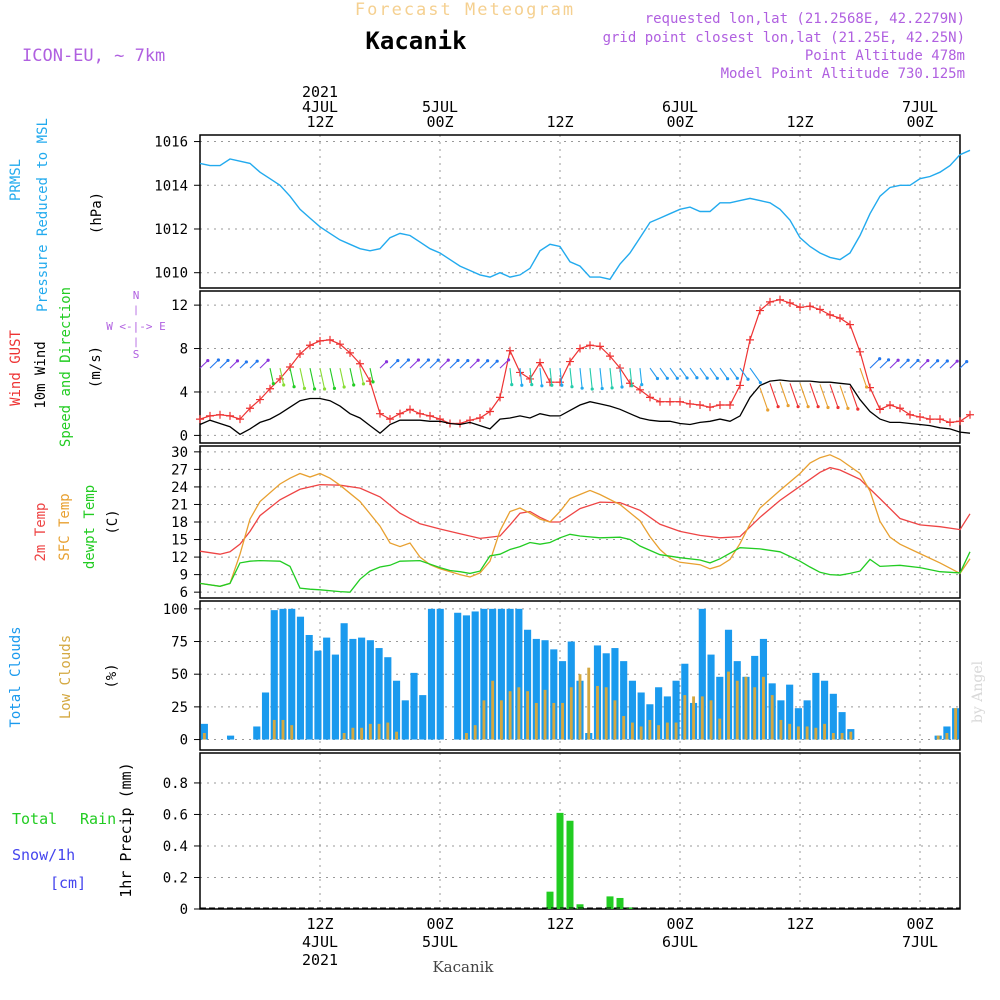 This screenshot has width=1000, height=1000. I want to click on total-clouds-label: Total Clouds, so click(16, 676).